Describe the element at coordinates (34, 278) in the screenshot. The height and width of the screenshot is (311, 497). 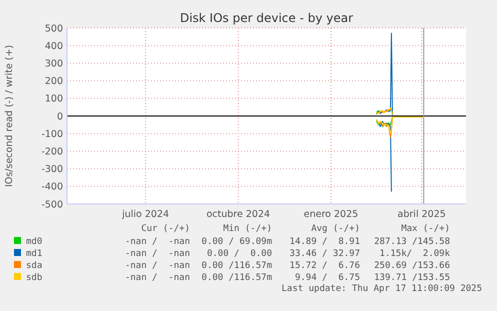
I see `legend-label: sdb` at that location.